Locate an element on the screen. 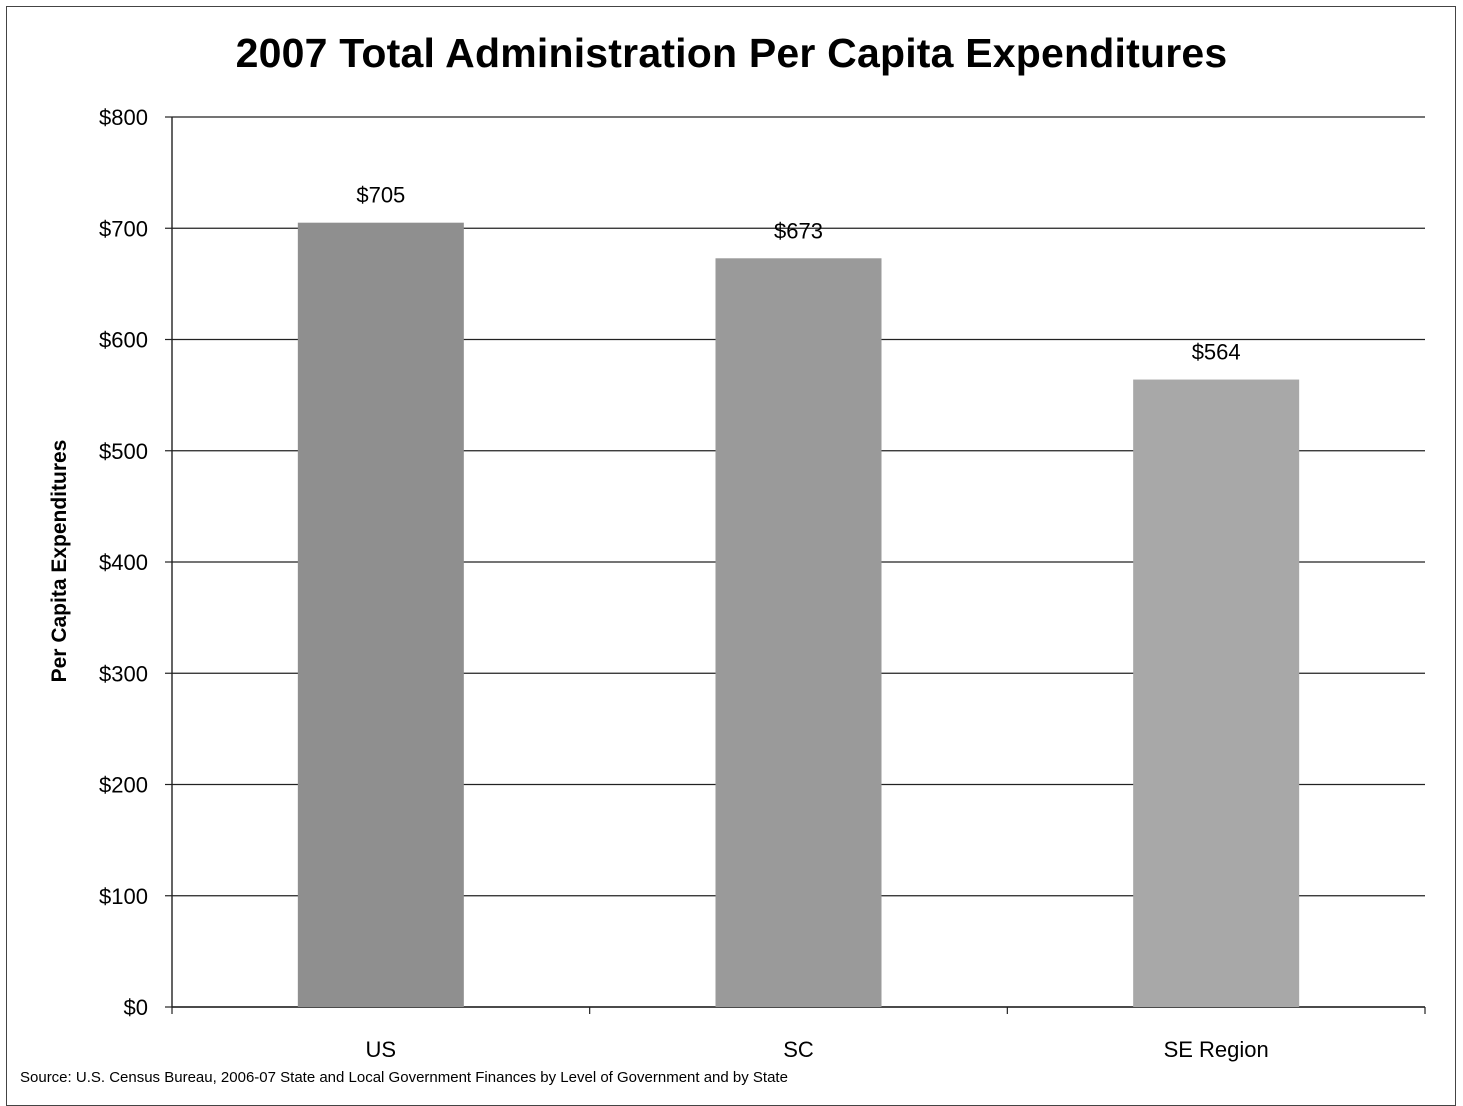 Image resolution: width=1463 pixels, height=1106 pixels. y-tick-label: $100 is located at coordinates (123, 896).